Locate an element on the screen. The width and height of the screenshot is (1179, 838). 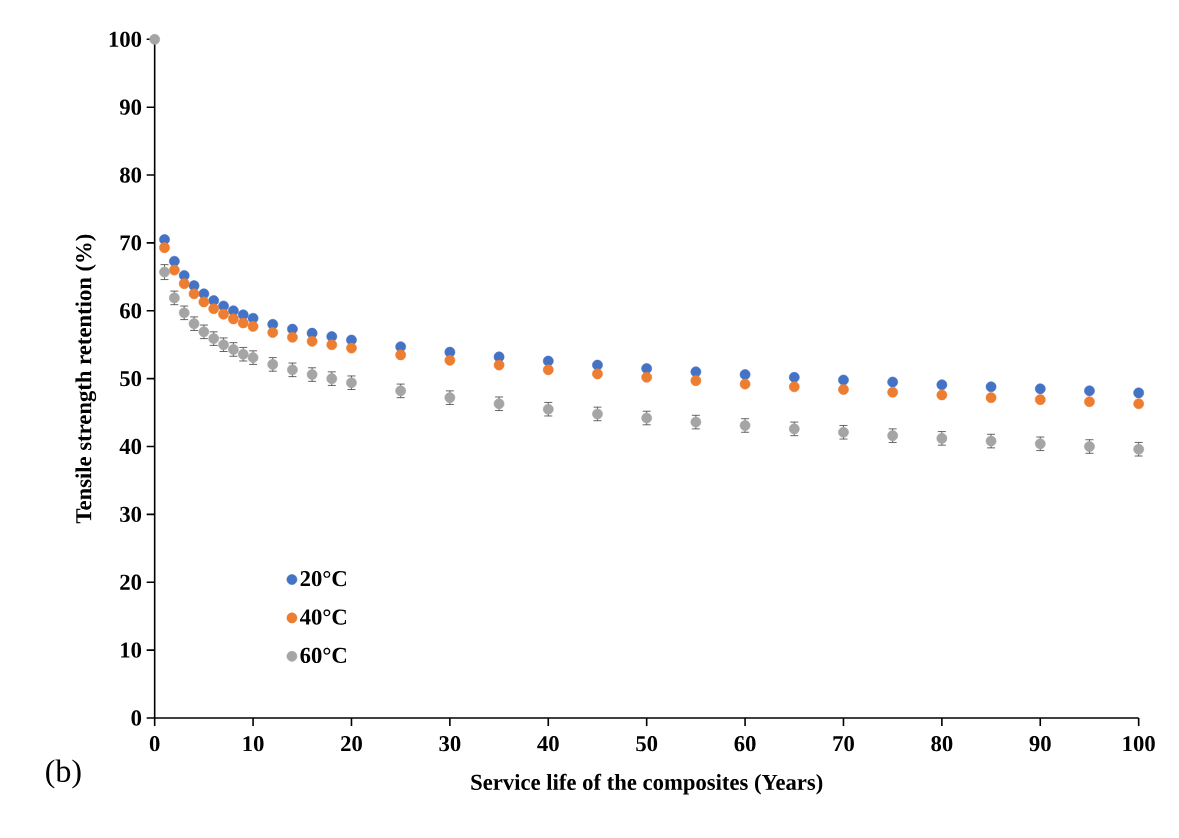
y-tick-label: 30 is located at coordinates (131, 514).